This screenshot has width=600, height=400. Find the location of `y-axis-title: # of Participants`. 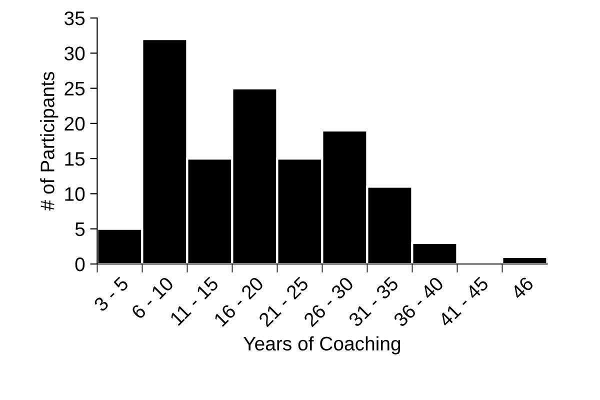

y-axis-title: # of Participants is located at coordinates (49, 141).